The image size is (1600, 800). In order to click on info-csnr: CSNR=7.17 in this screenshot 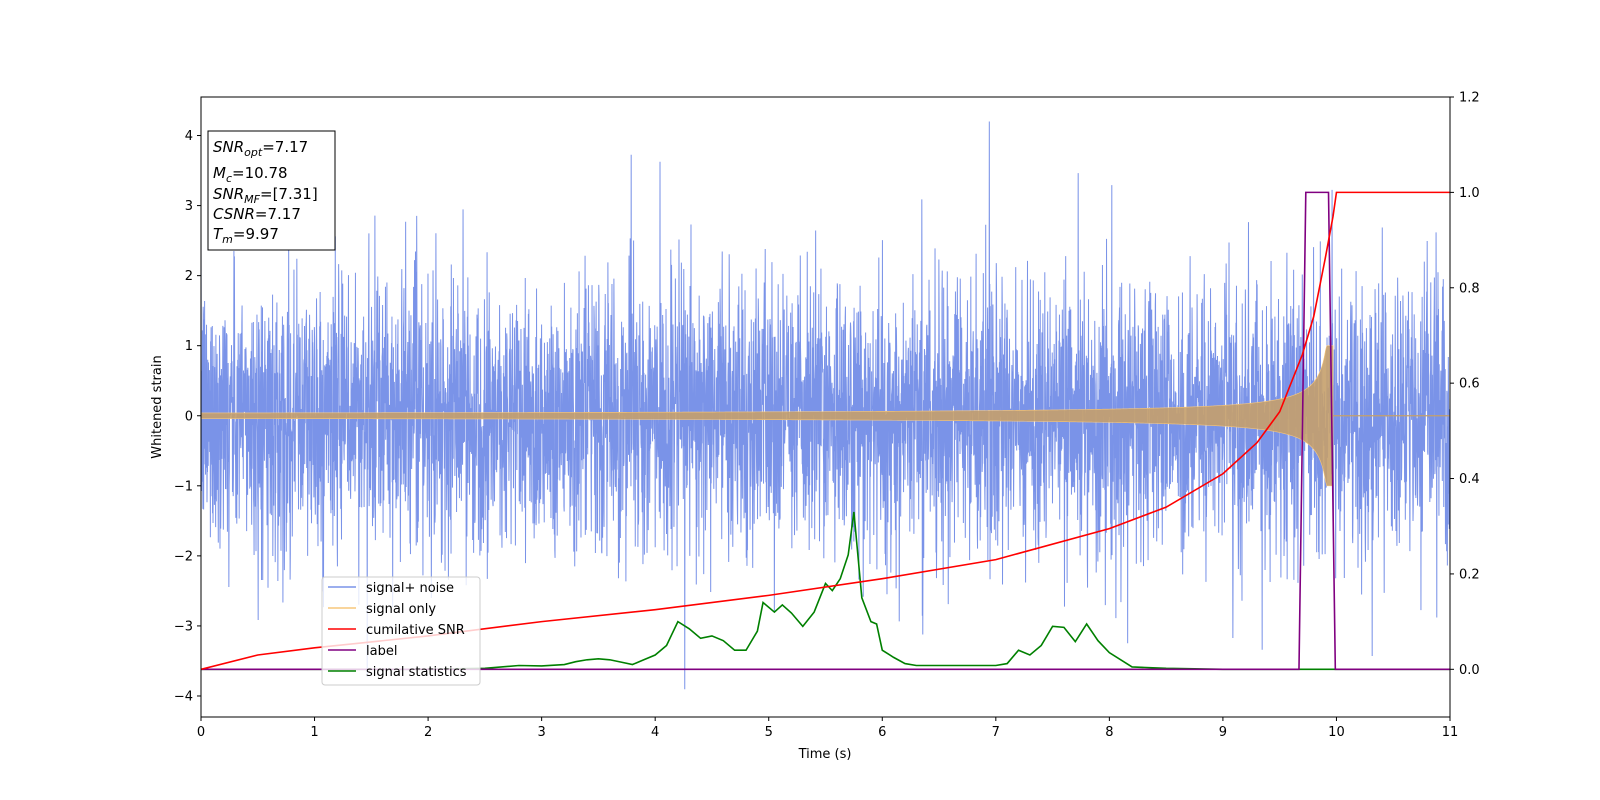, I will do `click(257, 214)`.